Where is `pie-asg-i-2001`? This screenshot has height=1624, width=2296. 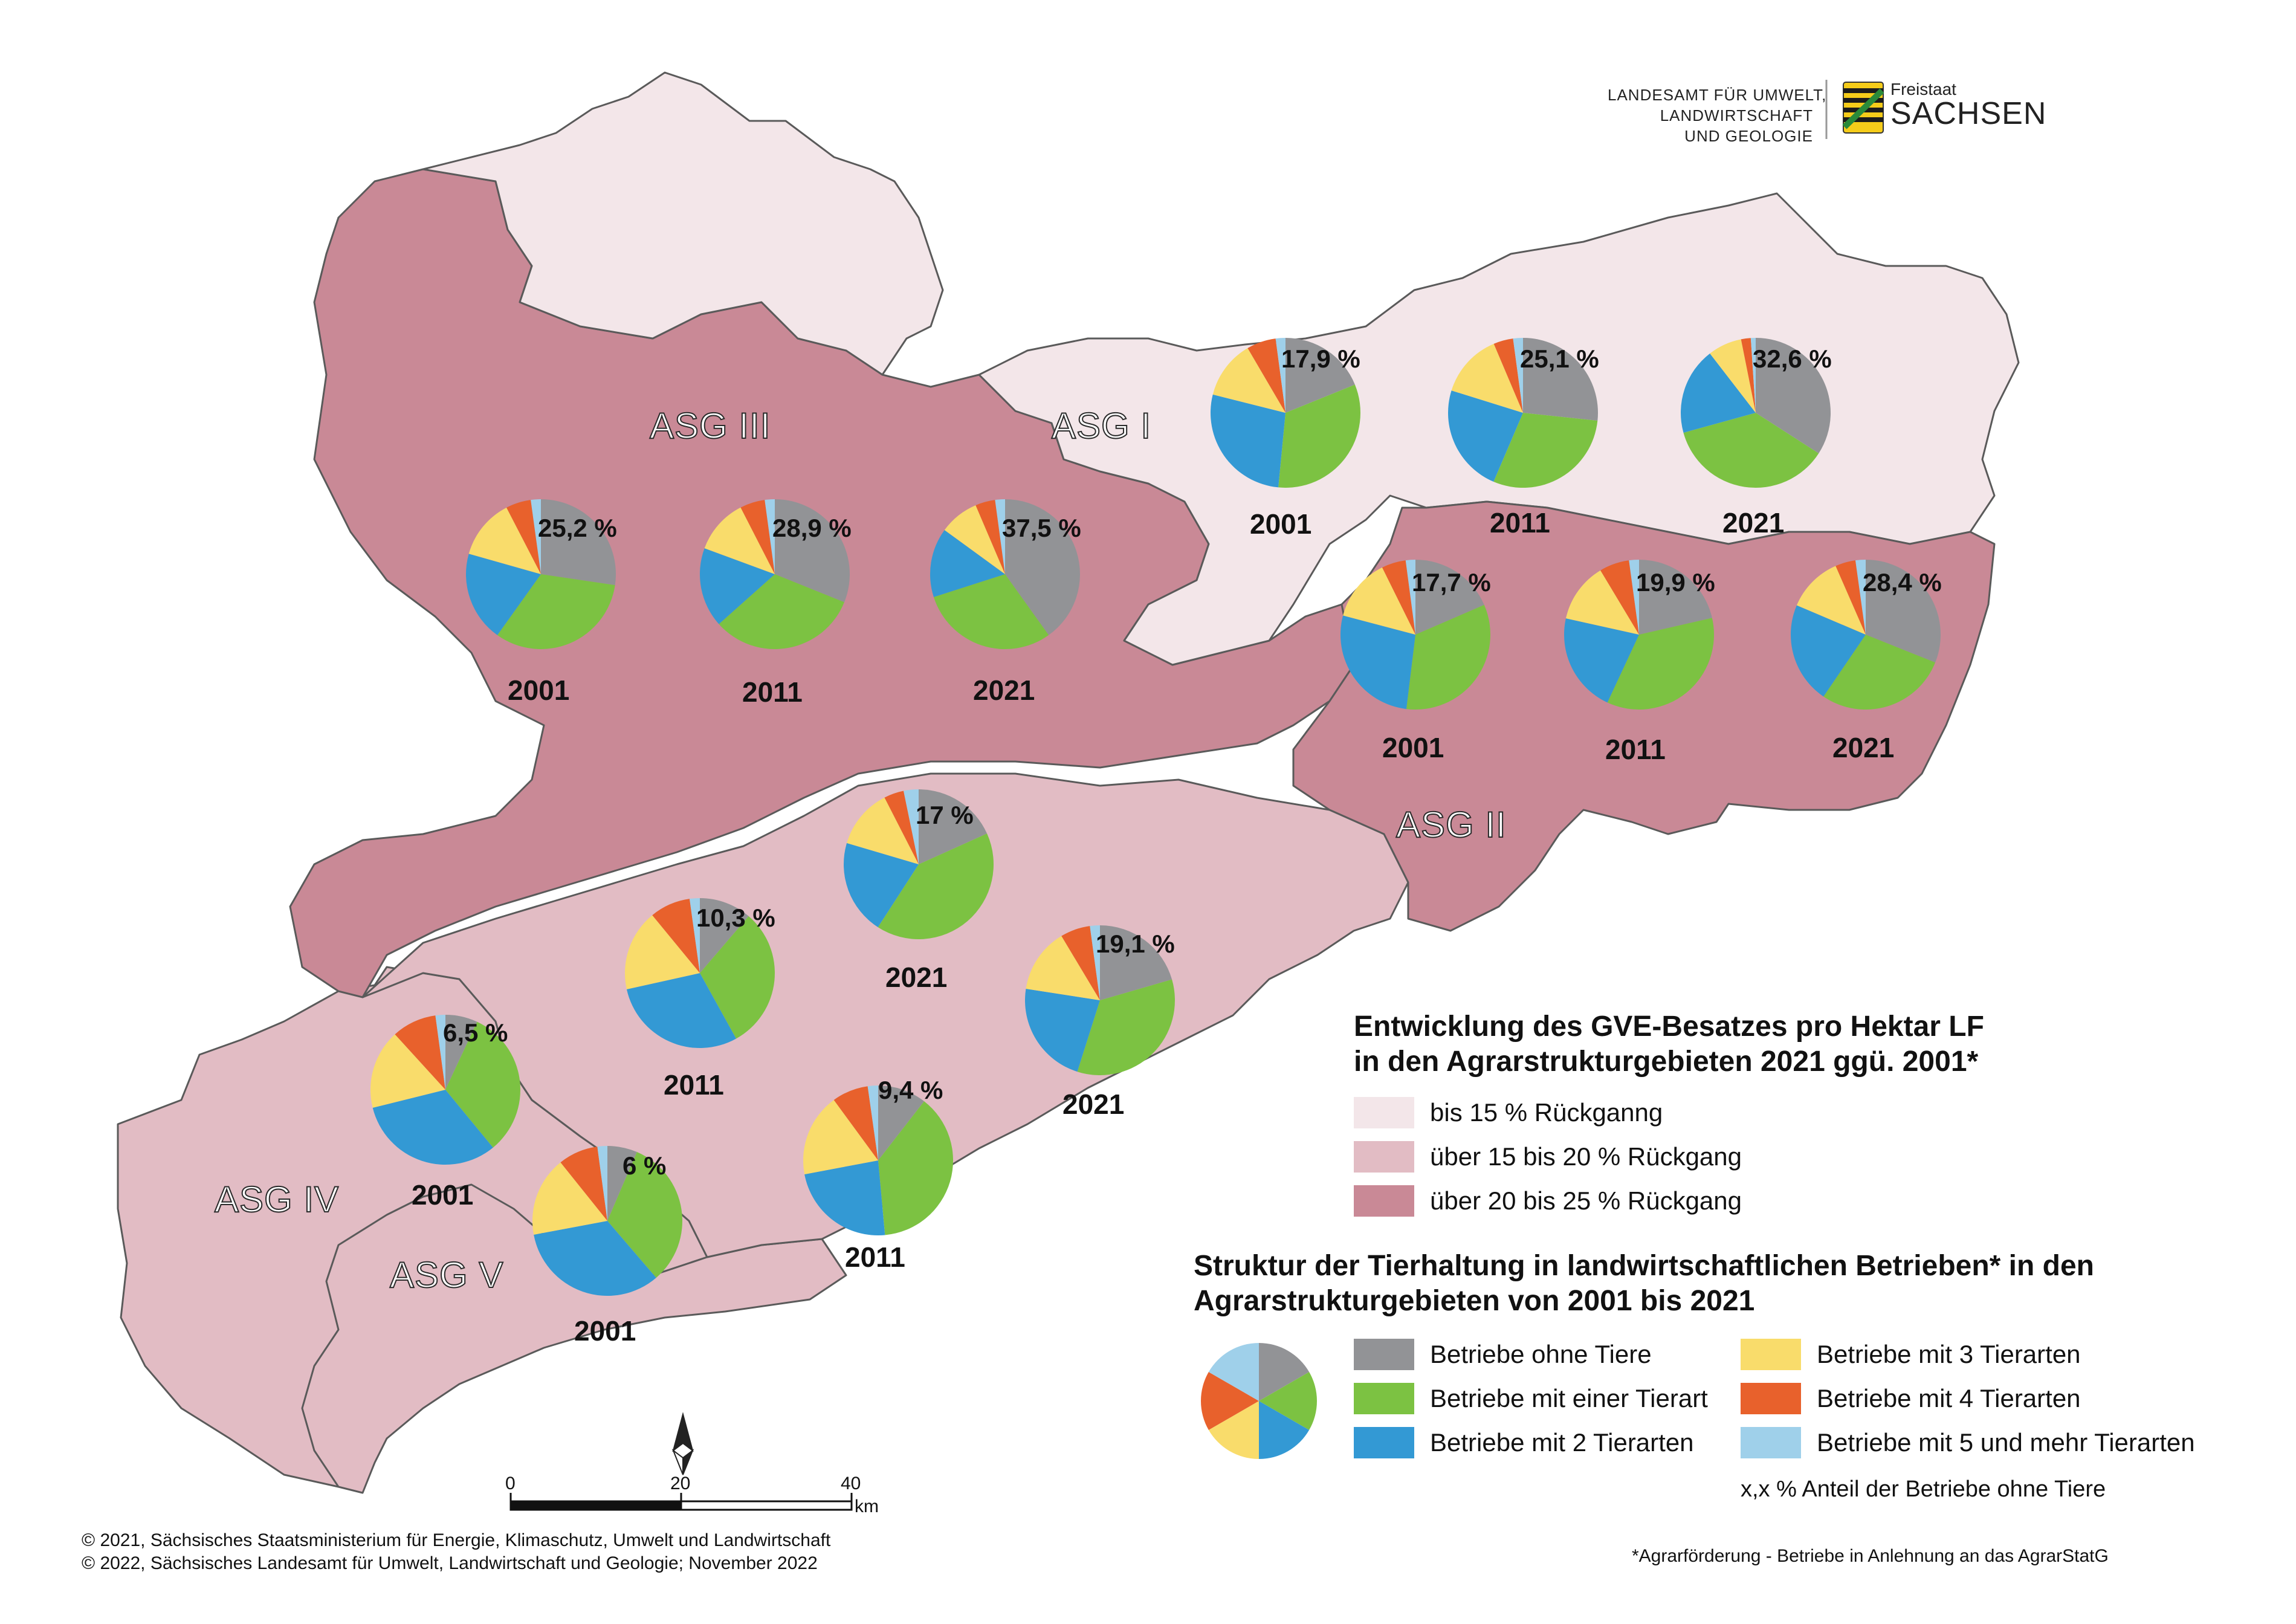
pie-asg-i-2001 is located at coordinates (1285, 413).